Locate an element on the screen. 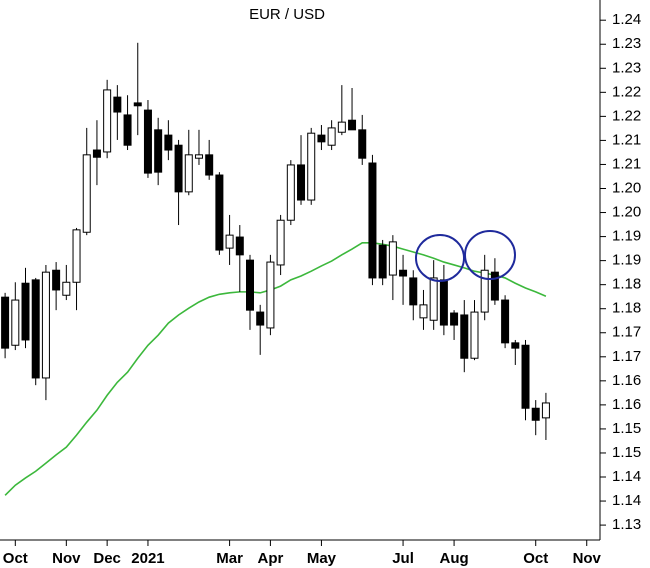 This screenshot has width=650, height=568. chart-title: EUR / USD is located at coordinates (287, 14).